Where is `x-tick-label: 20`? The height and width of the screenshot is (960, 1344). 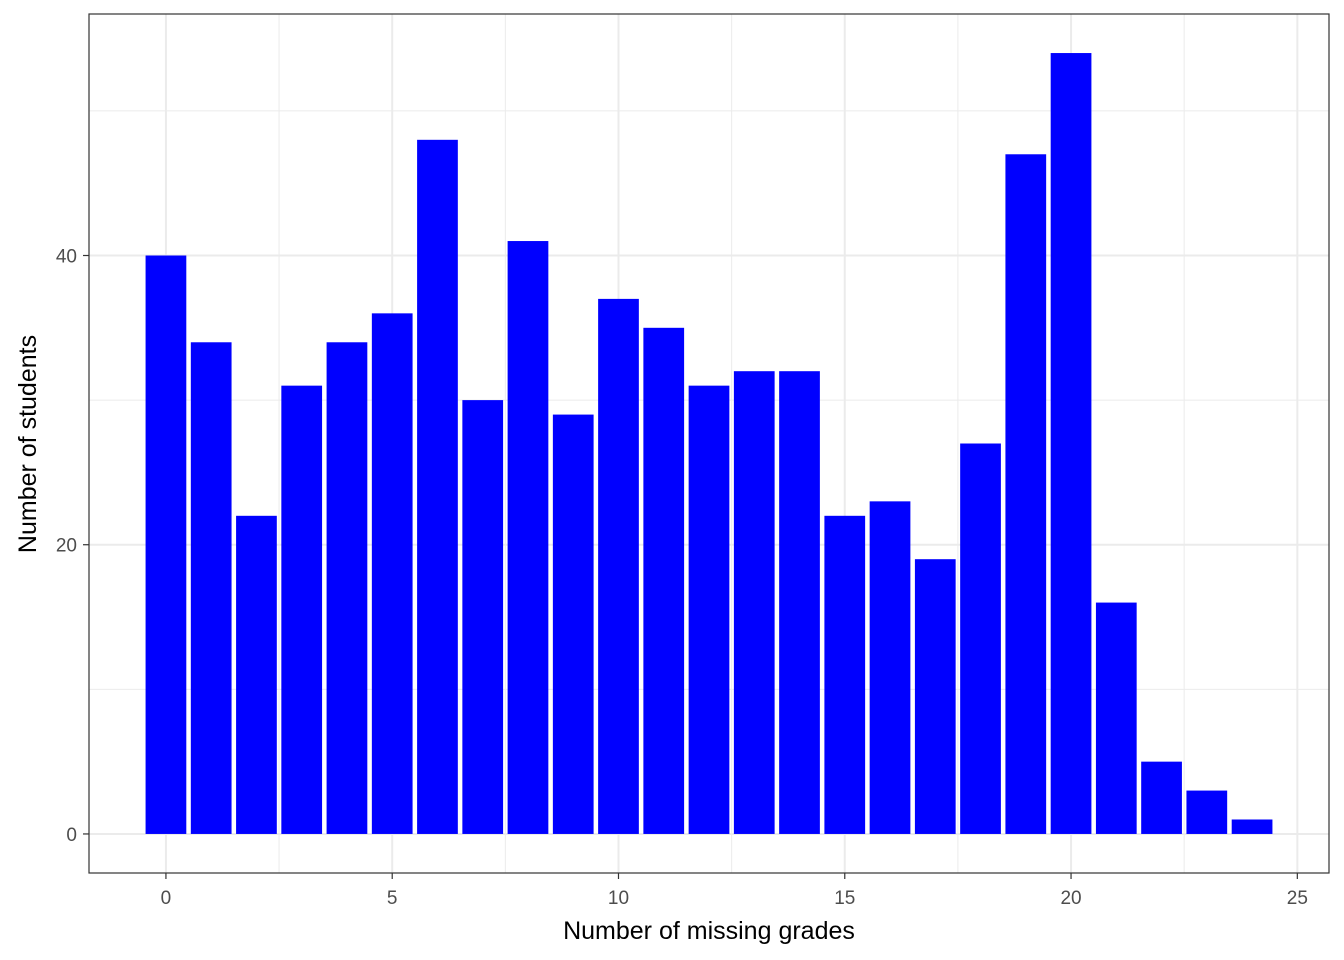 x-tick-label: 20 is located at coordinates (1070, 898).